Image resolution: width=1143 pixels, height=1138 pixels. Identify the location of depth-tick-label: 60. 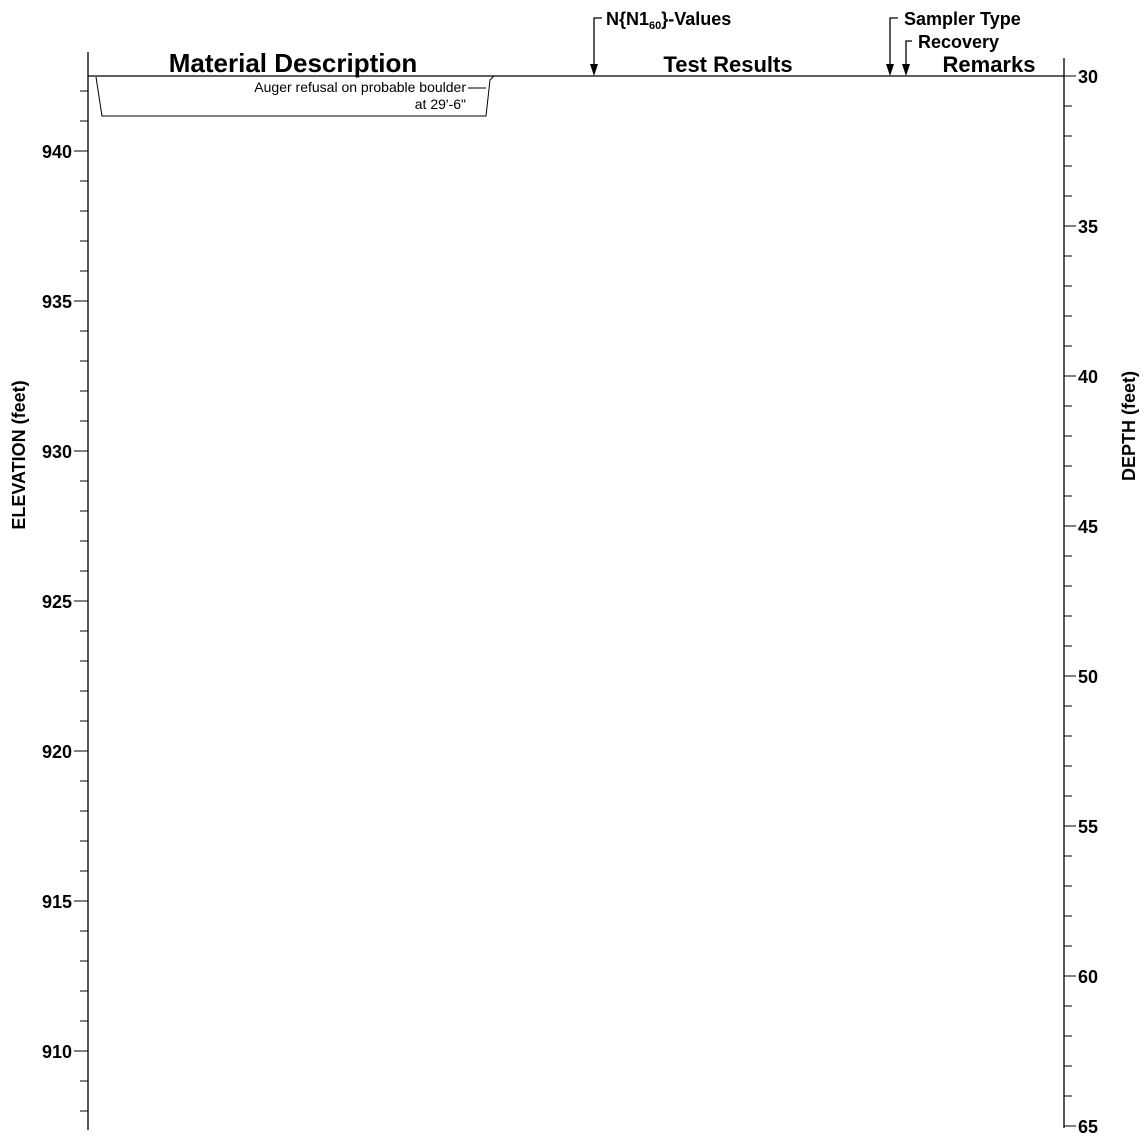
(1088, 977).